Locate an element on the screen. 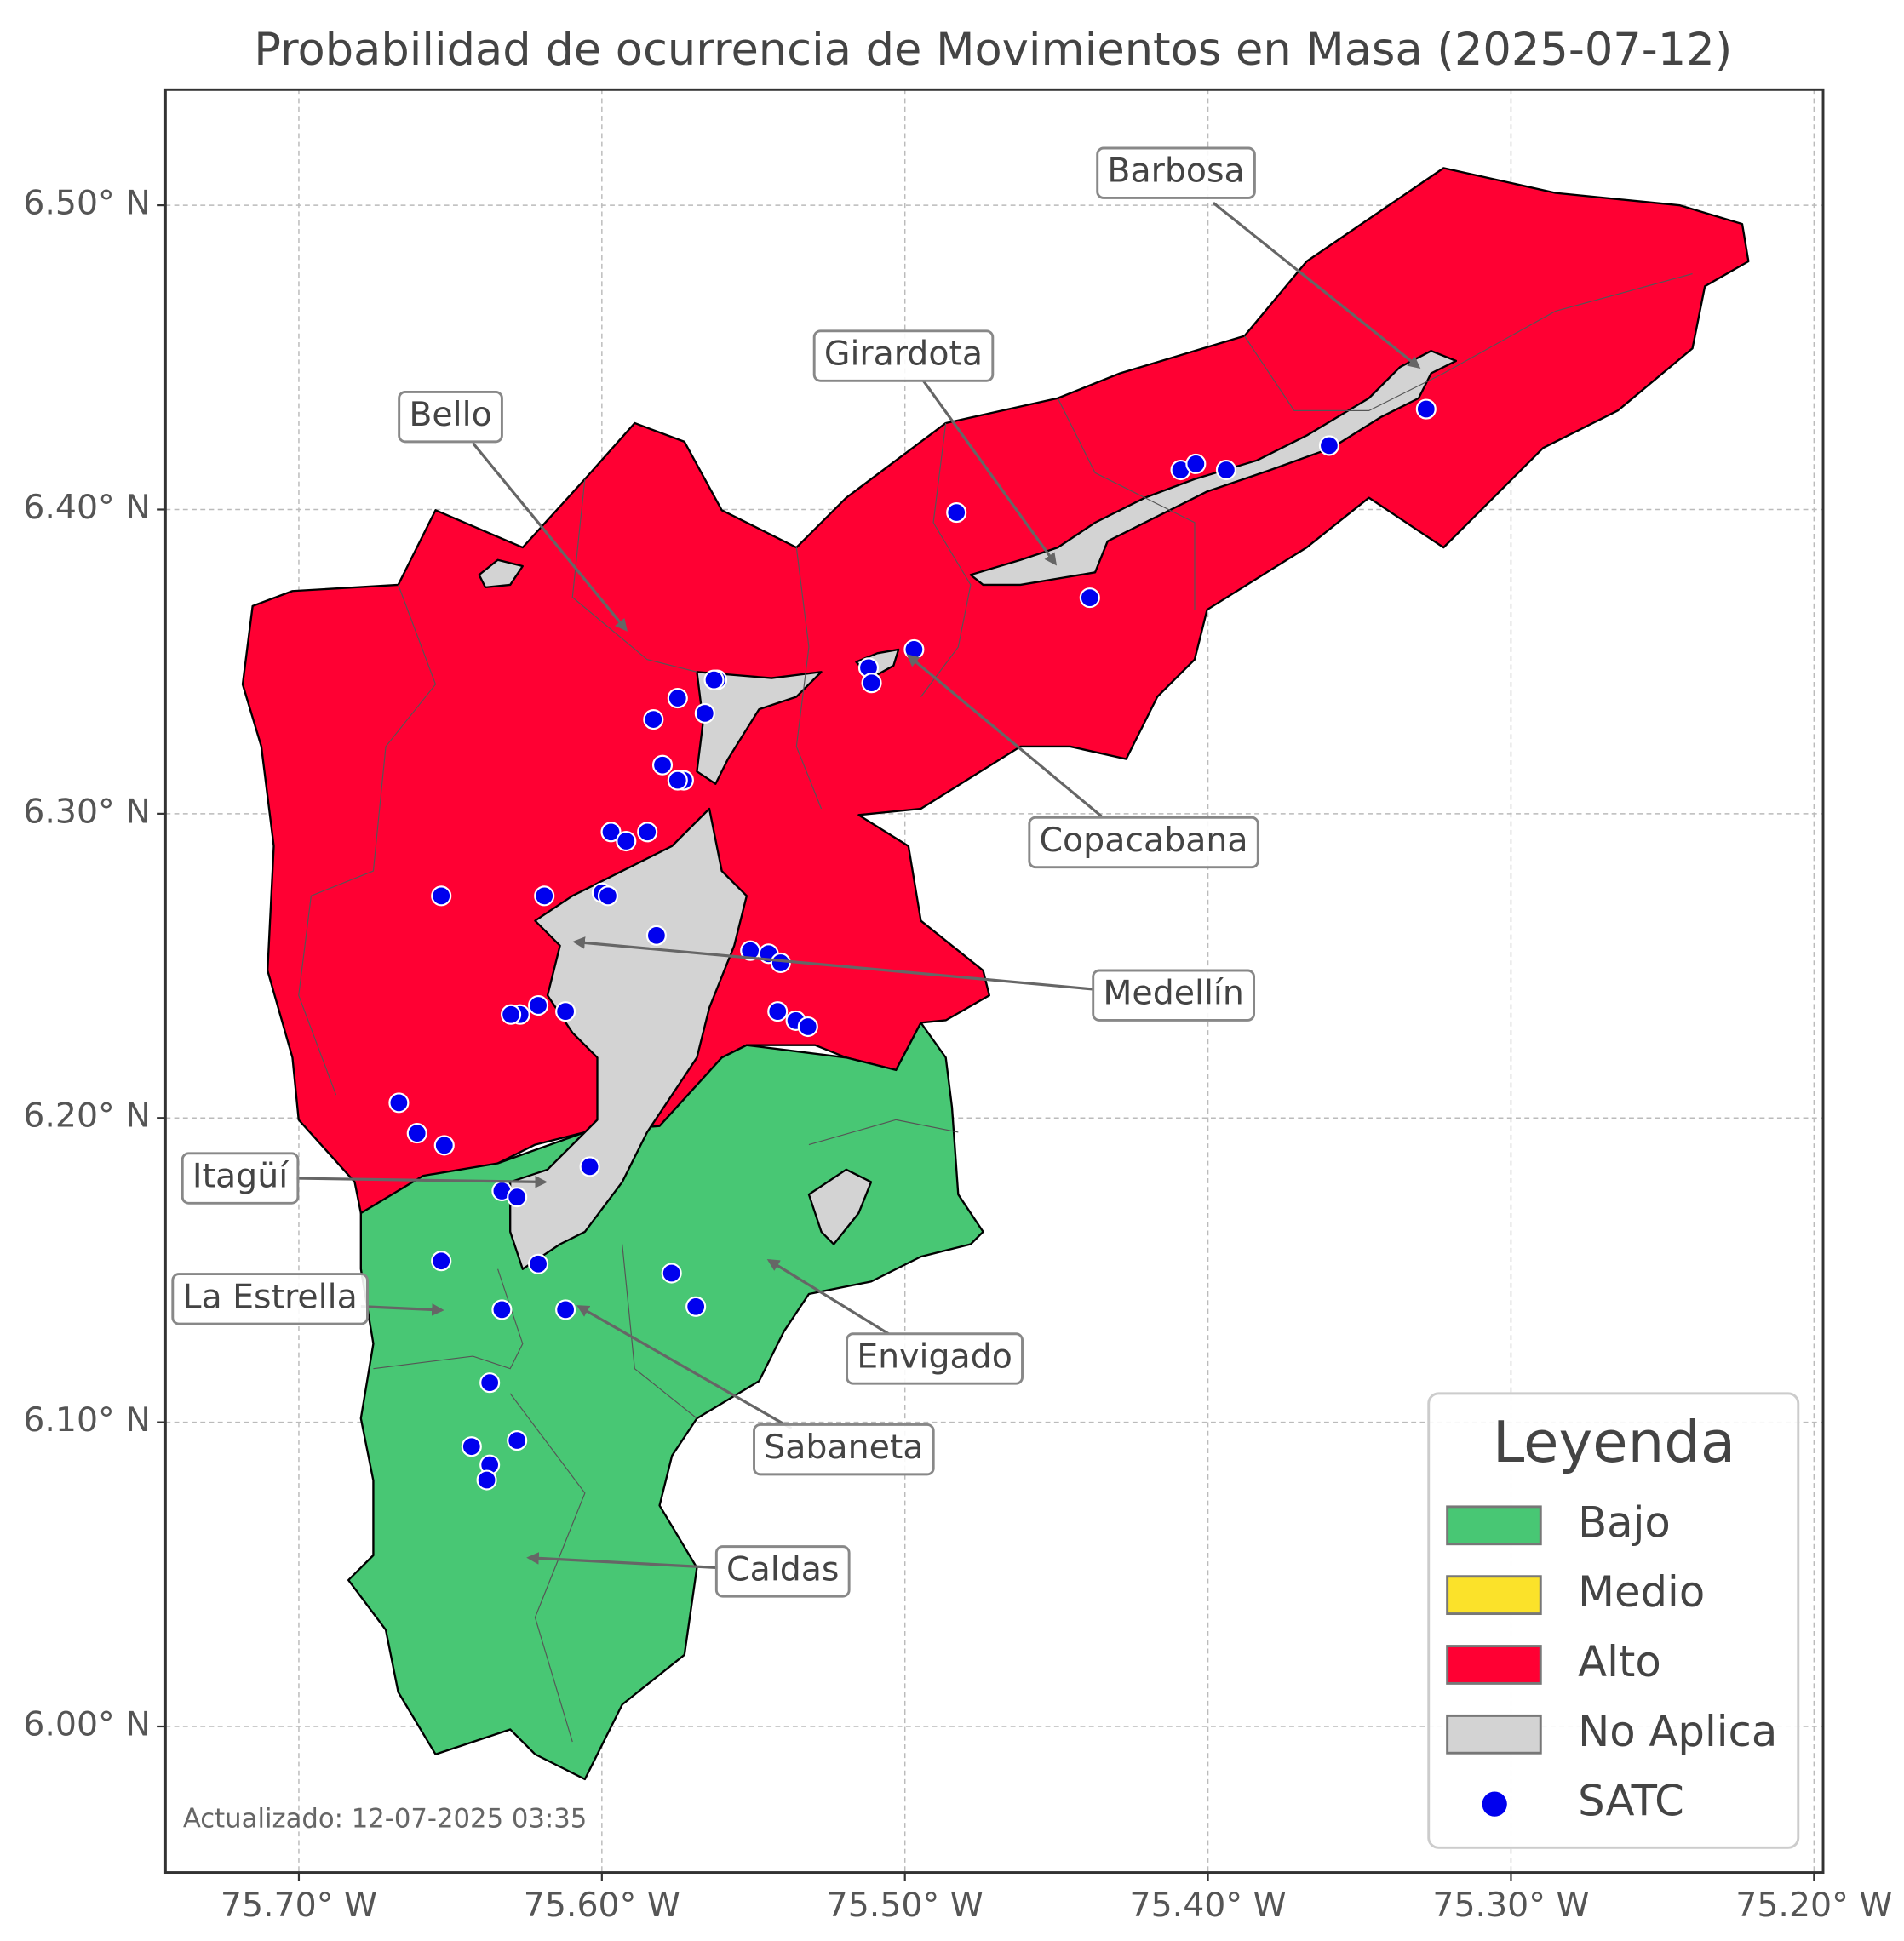 The image size is (1904, 1941). legend-label: Medio is located at coordinates (1642, 1592).